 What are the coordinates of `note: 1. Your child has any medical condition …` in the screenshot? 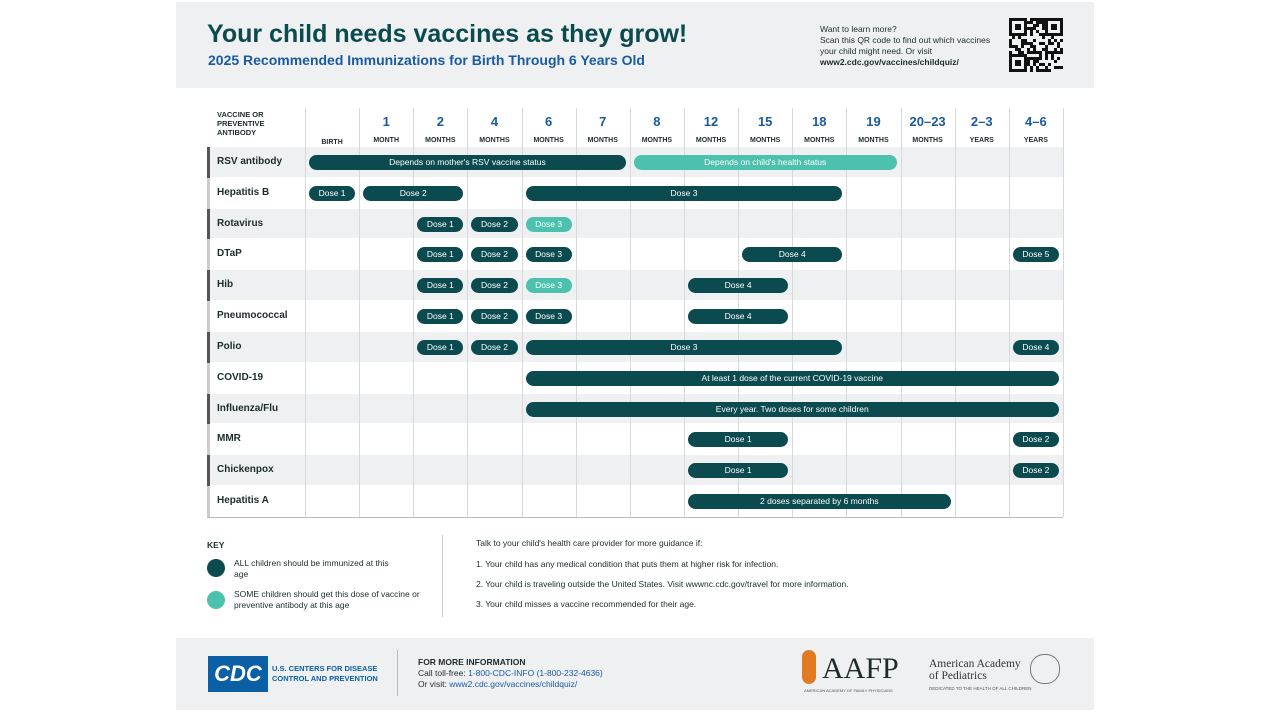 It's located at (627, 564).